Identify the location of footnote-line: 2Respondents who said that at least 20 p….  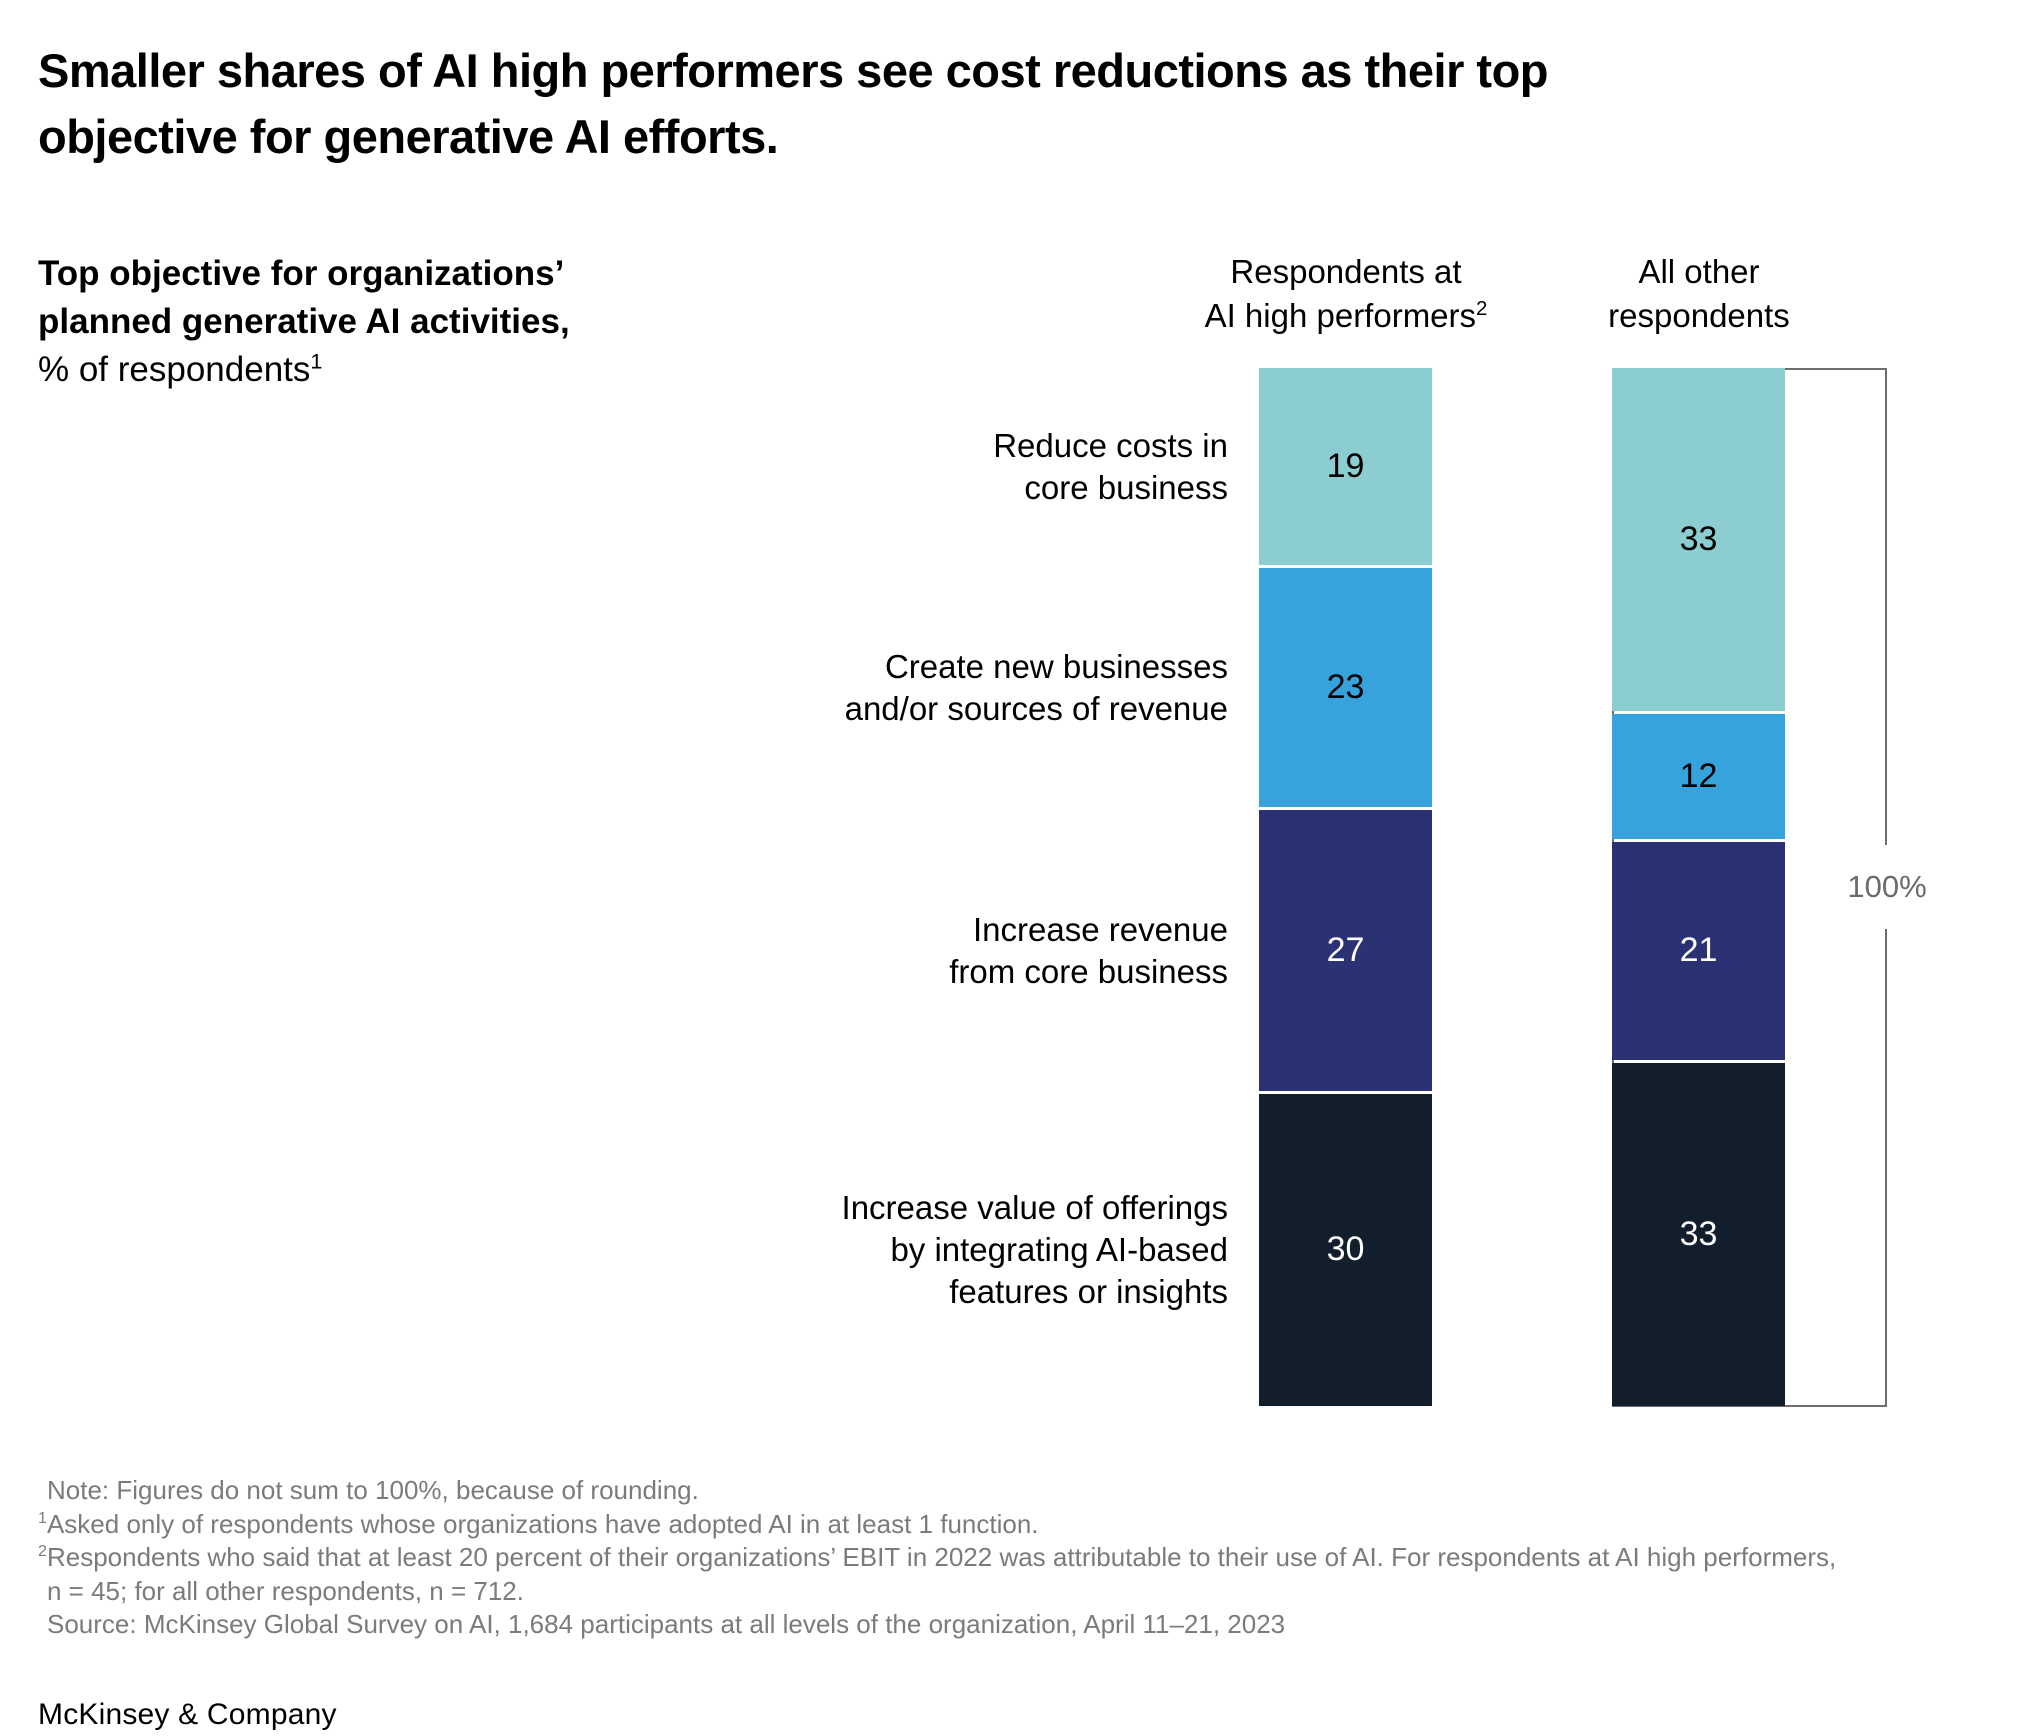
(1008, 1558).